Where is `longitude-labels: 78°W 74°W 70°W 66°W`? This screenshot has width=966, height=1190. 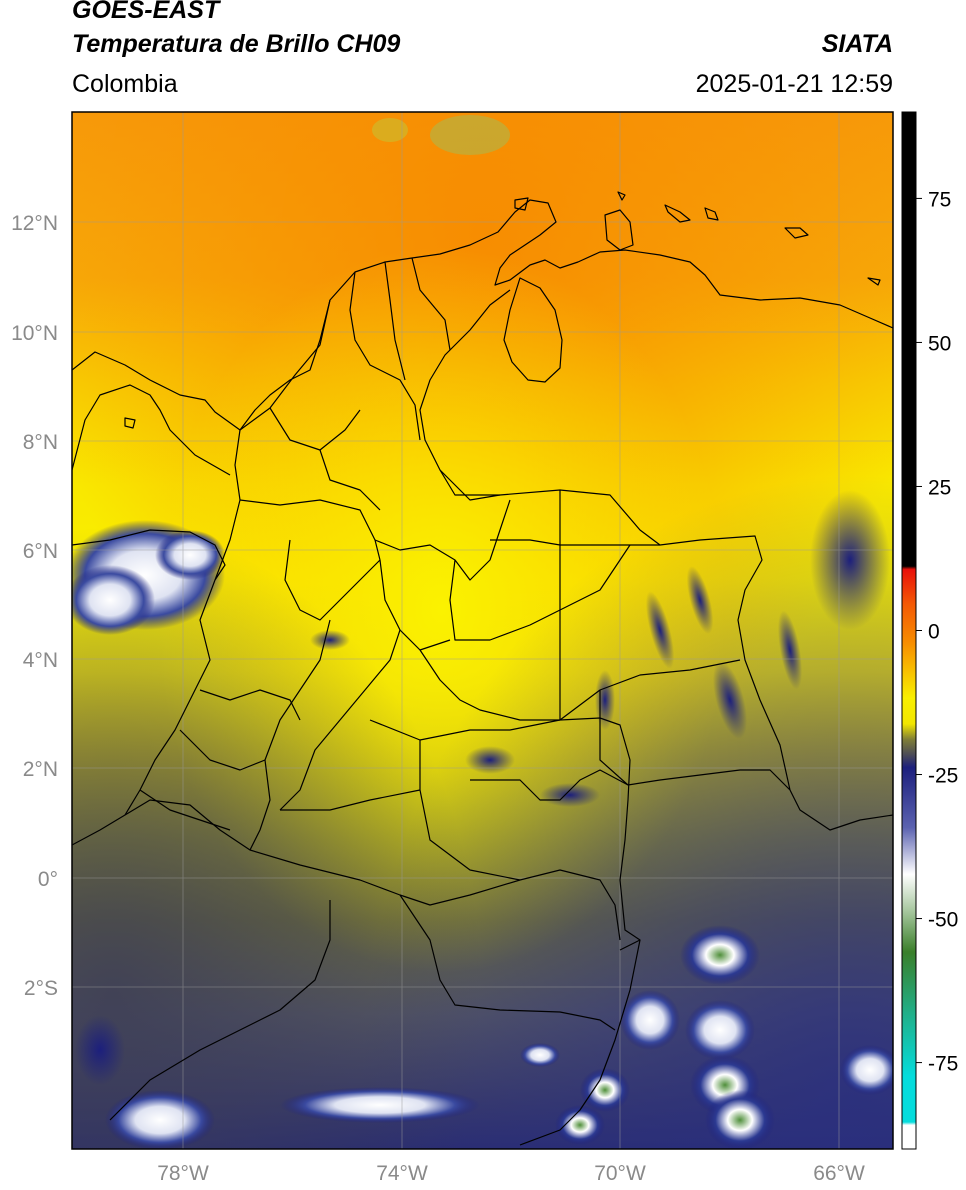 longitude-labels: 78°W 74°W 70°W 66°W is located at coordinates (511, 1173).